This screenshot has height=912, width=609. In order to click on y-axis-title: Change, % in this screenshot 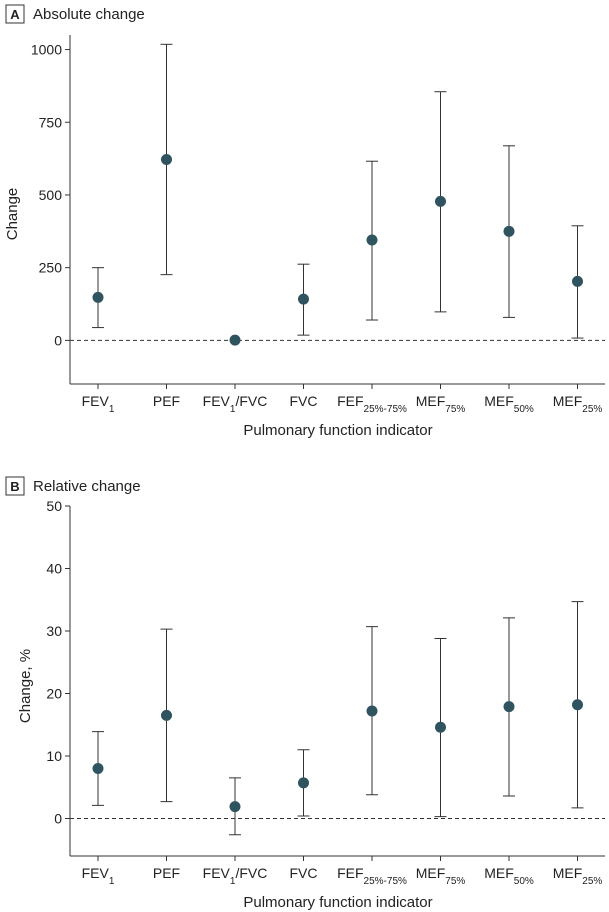, I will do `click(25, 686)`.